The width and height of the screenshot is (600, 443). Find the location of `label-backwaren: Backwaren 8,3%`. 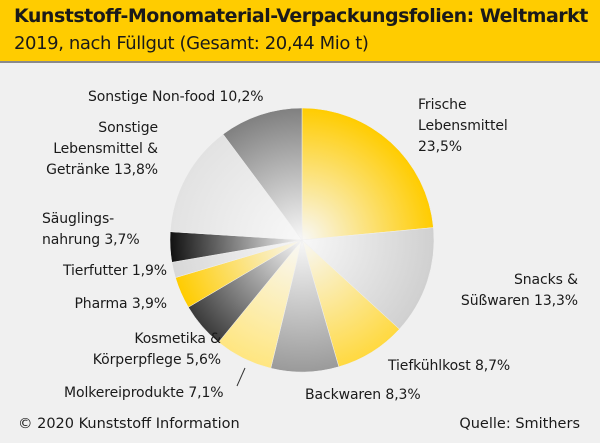

label-backwaren: Backwaren 8,3% is located at coordinates (363, 395).